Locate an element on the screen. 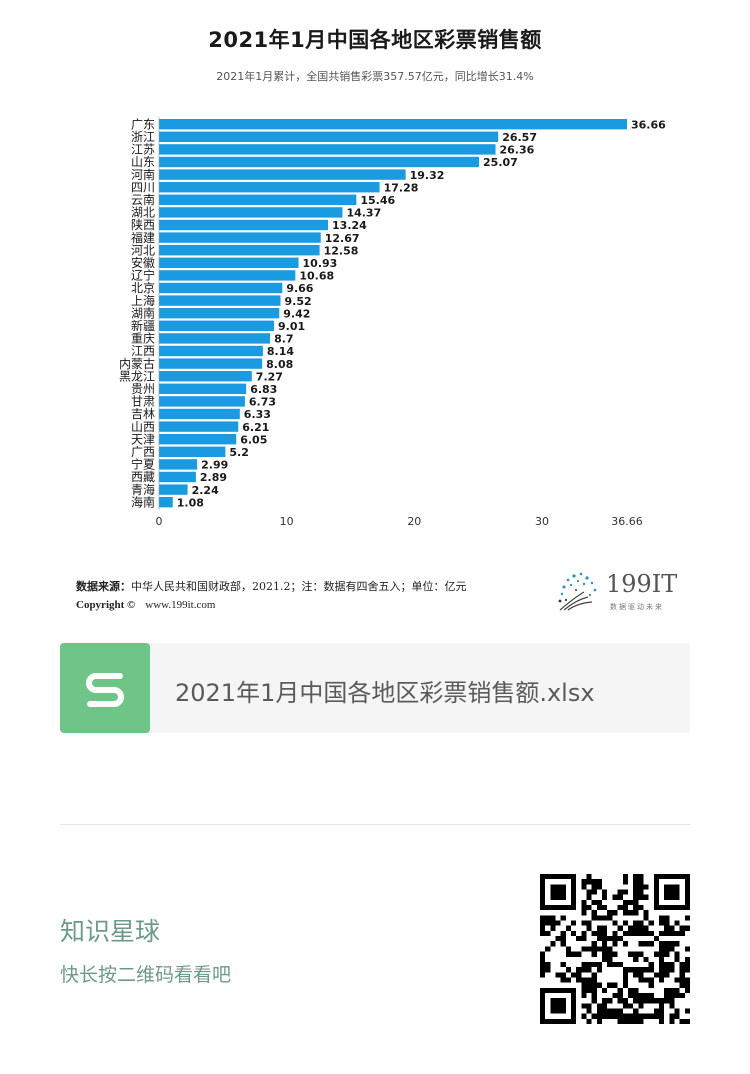 This screenshot has width=750, height=1074. category-label: 湖南 is located at coordinates (143, 312).